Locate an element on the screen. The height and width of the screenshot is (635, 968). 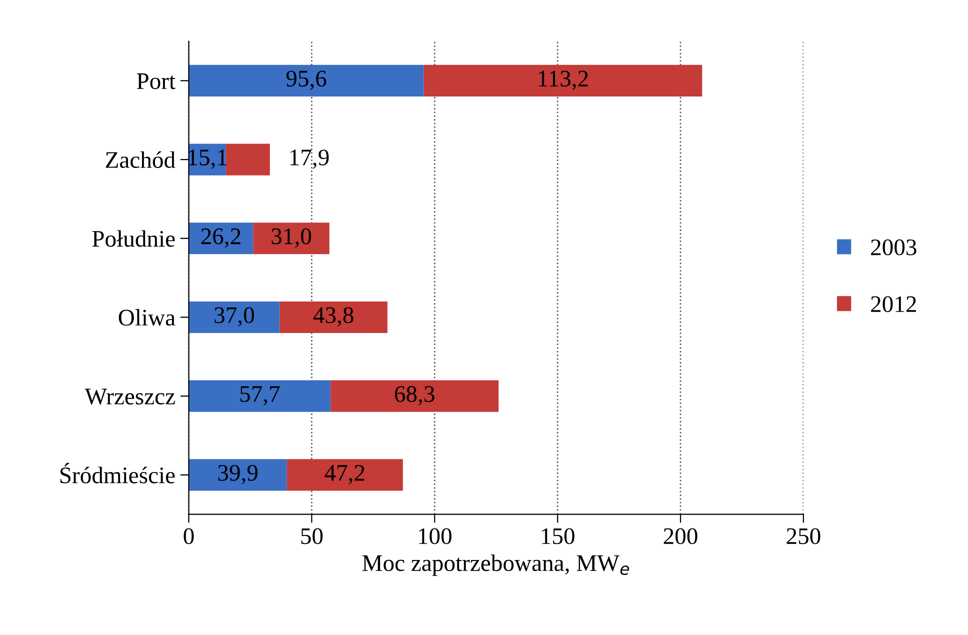
x-tick-label: 200 is located at coordinates (681, 536).